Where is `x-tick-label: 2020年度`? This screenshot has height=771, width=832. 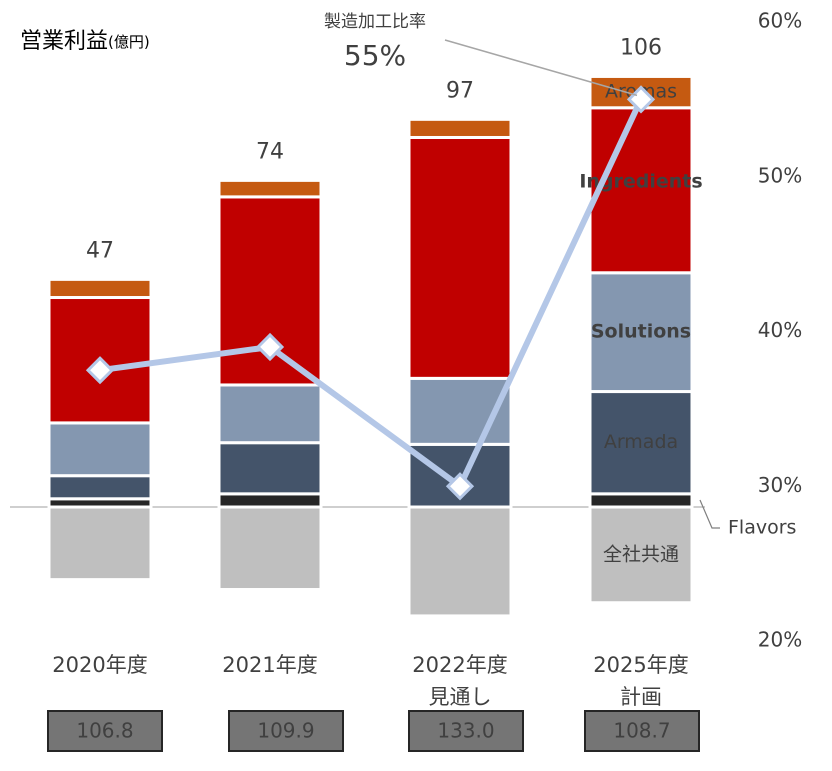 x-tick-label: 2020年度 is located at coordinates (99, 665).